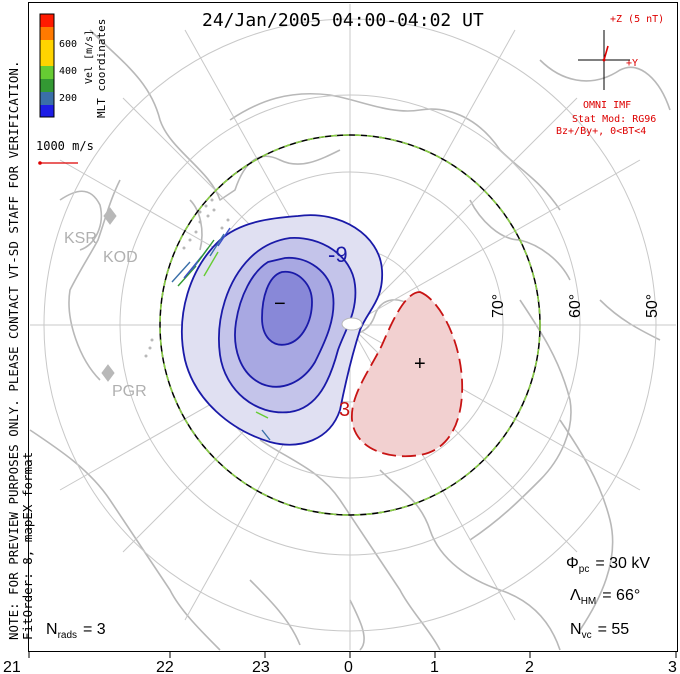 The image size is (680, 674). Describe the element at coordinates (47, 65) in the screenshot. I see `velocity-colorbar` at that location.